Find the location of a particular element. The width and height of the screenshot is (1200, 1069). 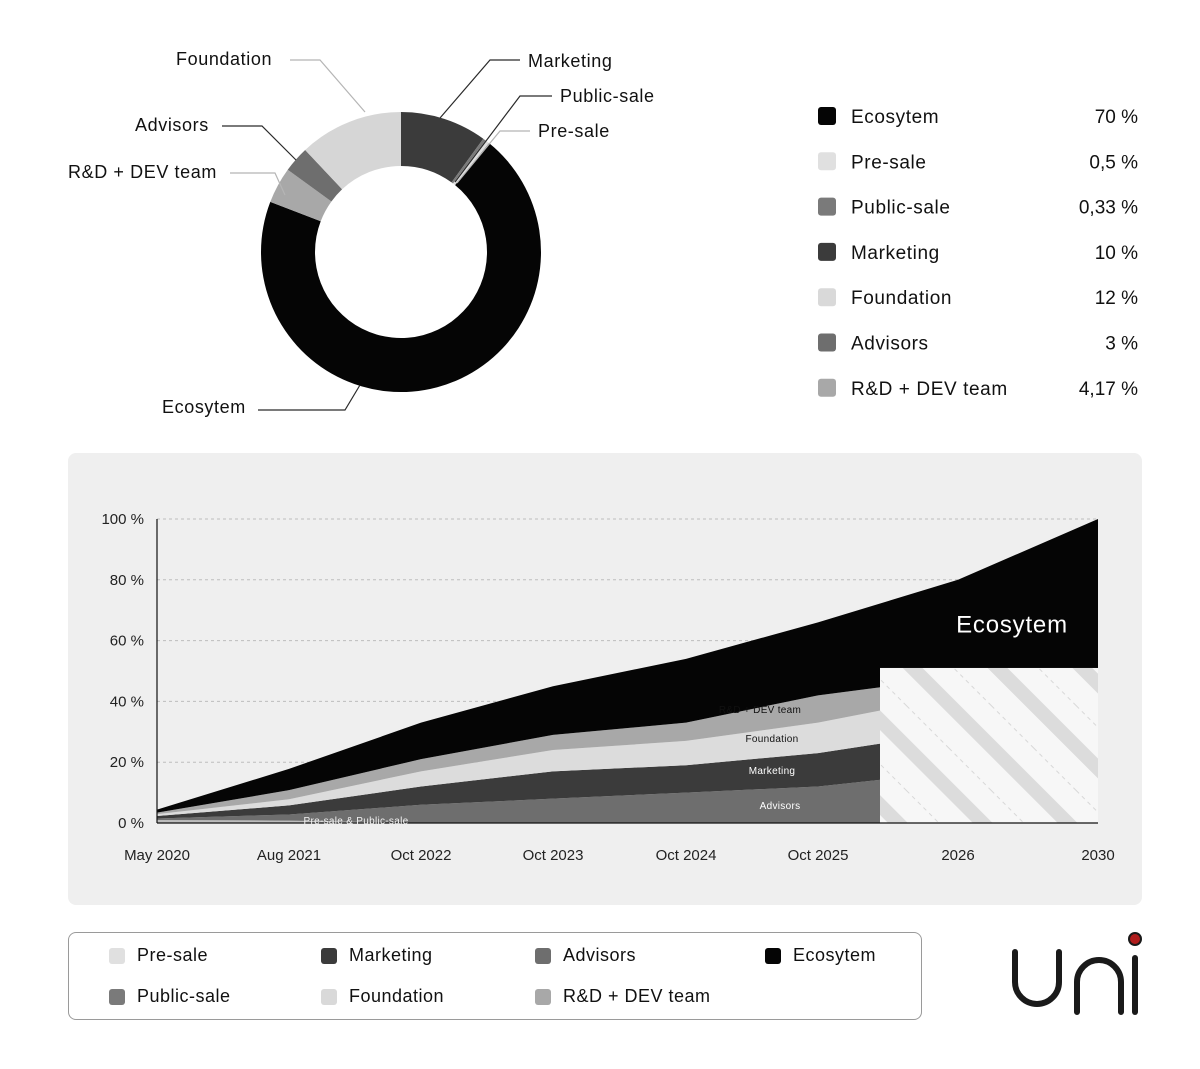

bottom-legend-item: Public-sale is located at coordinates (170, 996).